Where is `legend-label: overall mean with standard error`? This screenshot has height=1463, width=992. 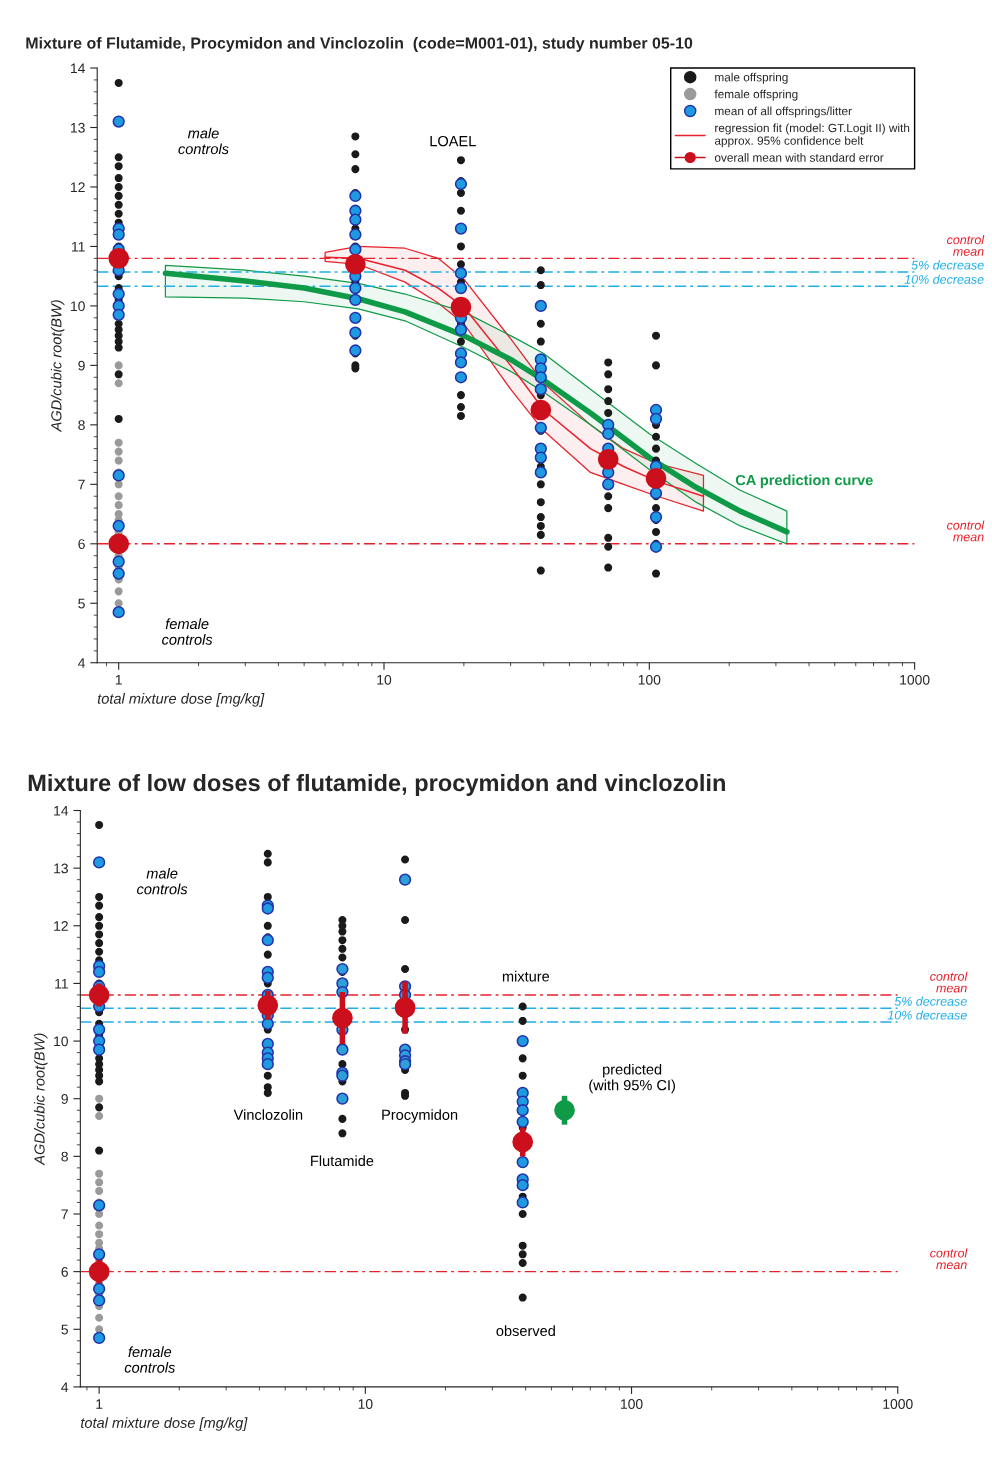 legend-label: overall mean with standard error is located at coordinates (799, 157).